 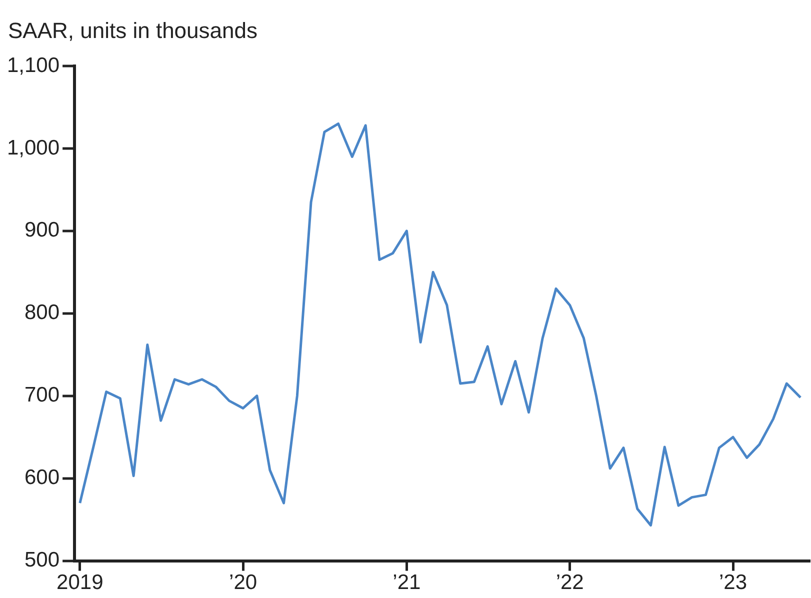 What do you see at coordinates (33, 148) in the screenshot?
I see `y-tick-label: 1,000` at bounding box center [33, 148].